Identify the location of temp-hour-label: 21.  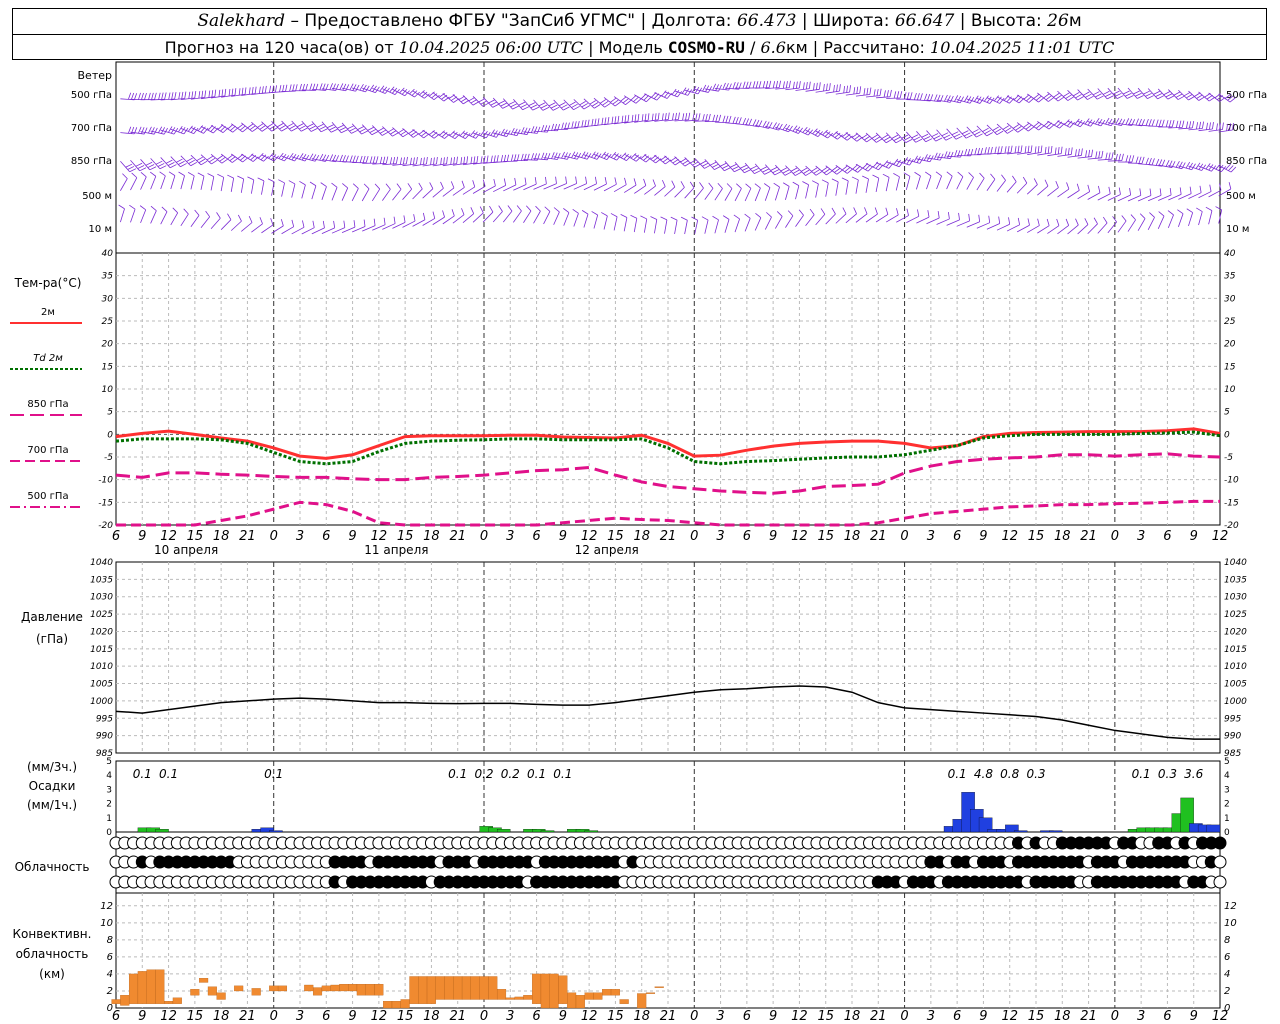
(457, 536).